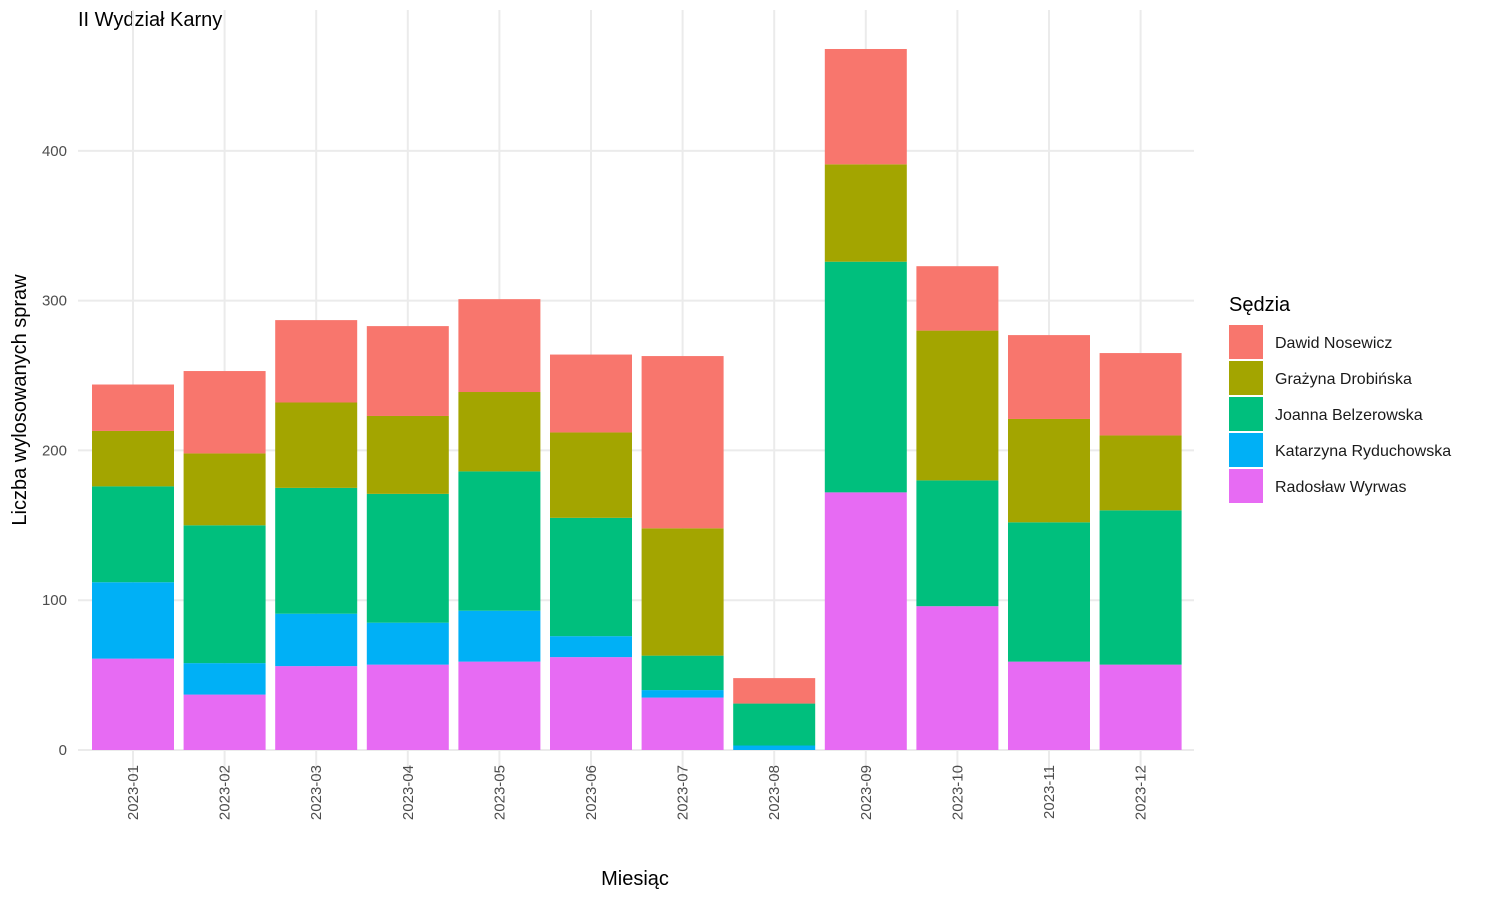  Describe the element at coordinates (957, 792) in the screenshot. I see `x-tick-label: 2023-10` at that location.